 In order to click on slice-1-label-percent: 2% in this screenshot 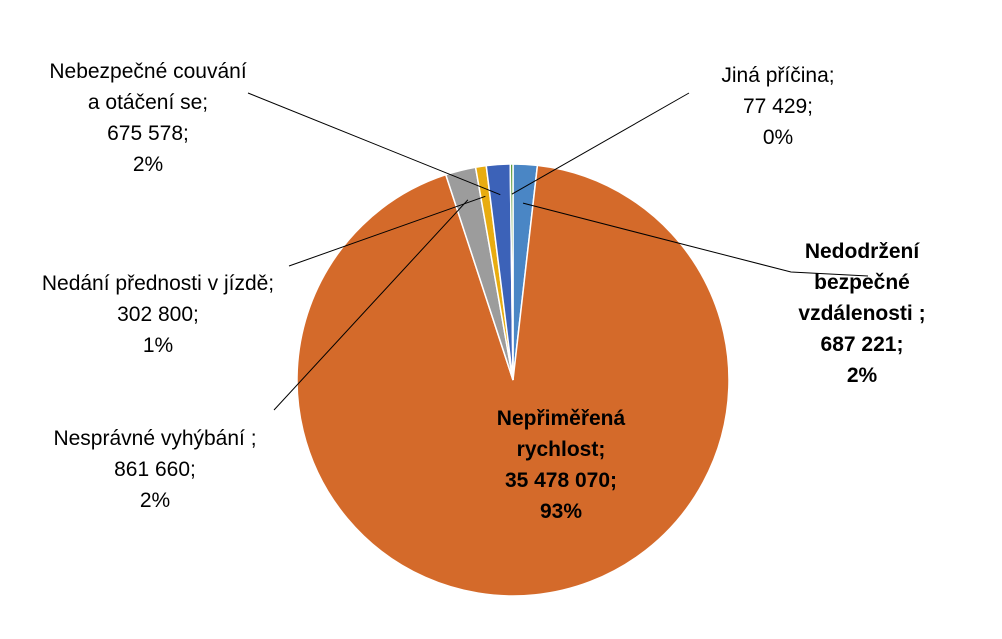, I will do `click(862, 375)`.